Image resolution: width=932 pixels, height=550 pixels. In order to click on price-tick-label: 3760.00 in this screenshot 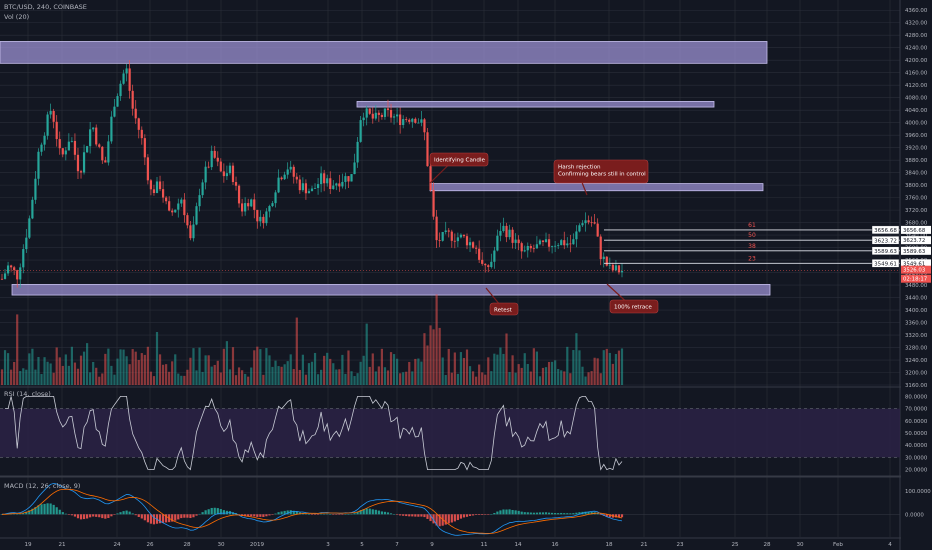, I will do `click(916, 199)`.